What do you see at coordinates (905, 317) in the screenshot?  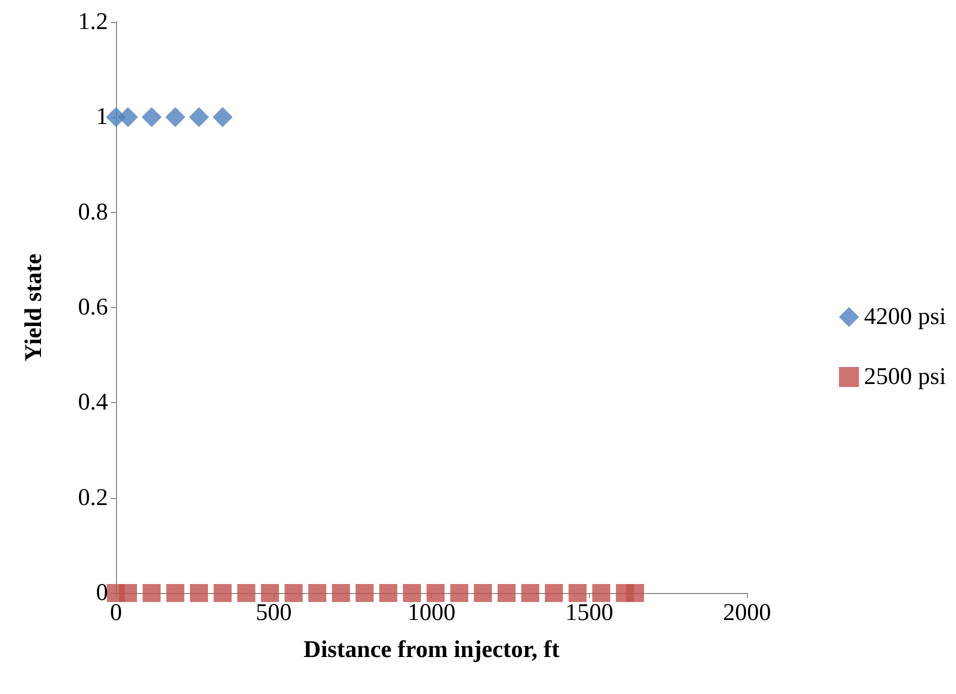 I see `legend-label: 4200 psi` at bounding box center [905, 317].